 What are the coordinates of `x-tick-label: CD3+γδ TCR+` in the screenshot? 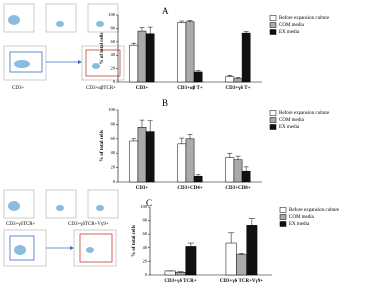 It's located at (180, 281).